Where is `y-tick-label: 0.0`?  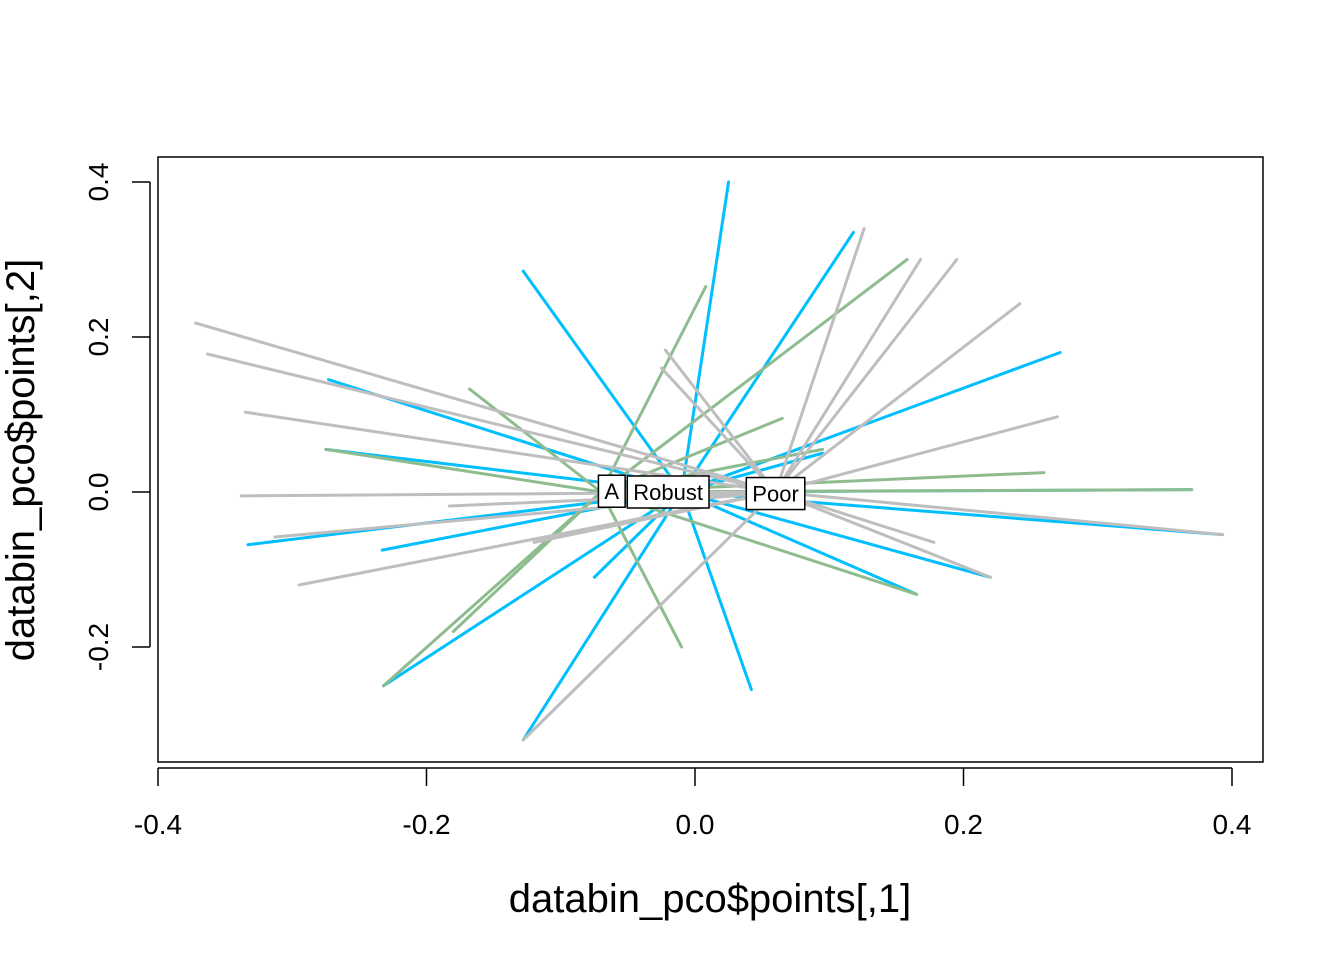 y-tick-label: 0.0 is located at coordinates (98, 492).